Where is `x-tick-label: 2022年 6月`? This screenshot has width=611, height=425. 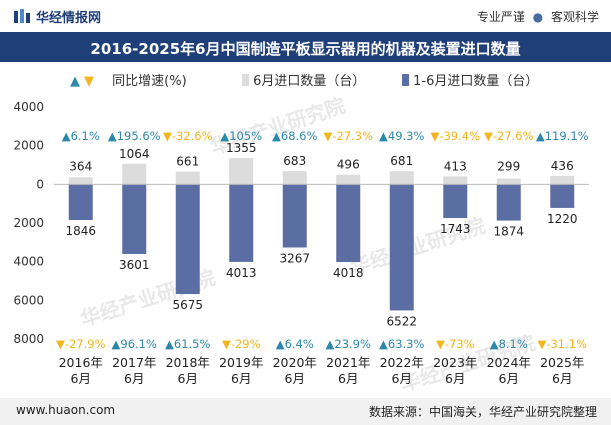 x-tick-label: 2022年 6月 is located at coordinates (402, 370).